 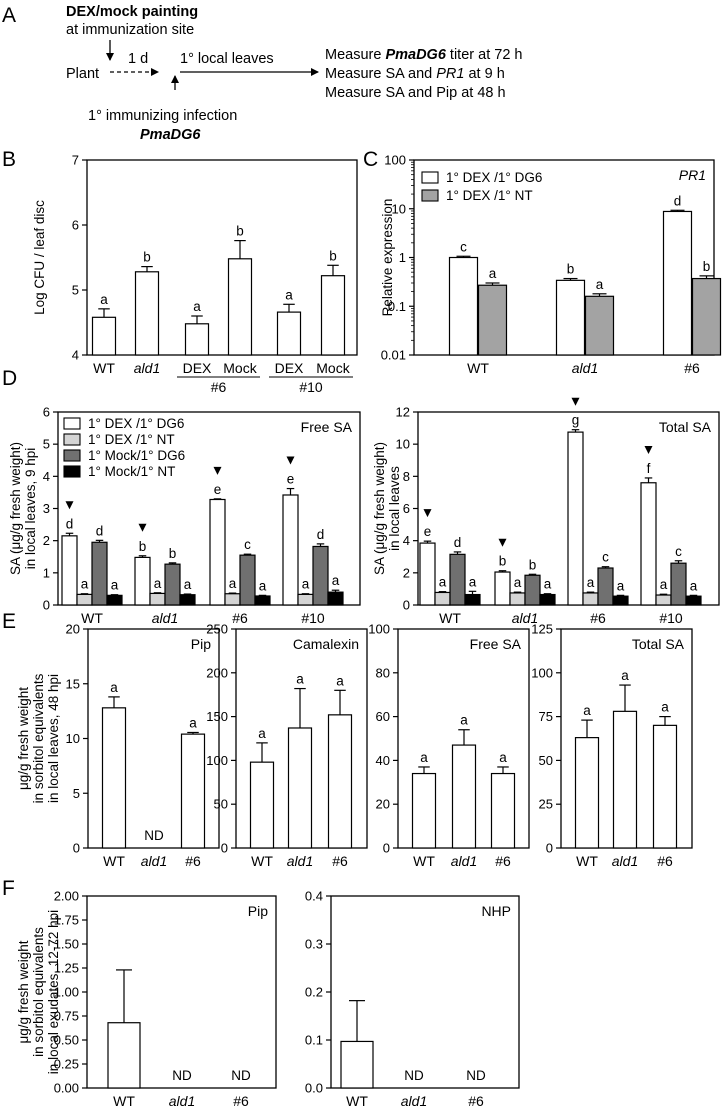 What do you see at coordinates (39, 257) in the screenshot?
I see `y-axis-label: Log CFU / leaf disc` at bounding box center [39, 257].